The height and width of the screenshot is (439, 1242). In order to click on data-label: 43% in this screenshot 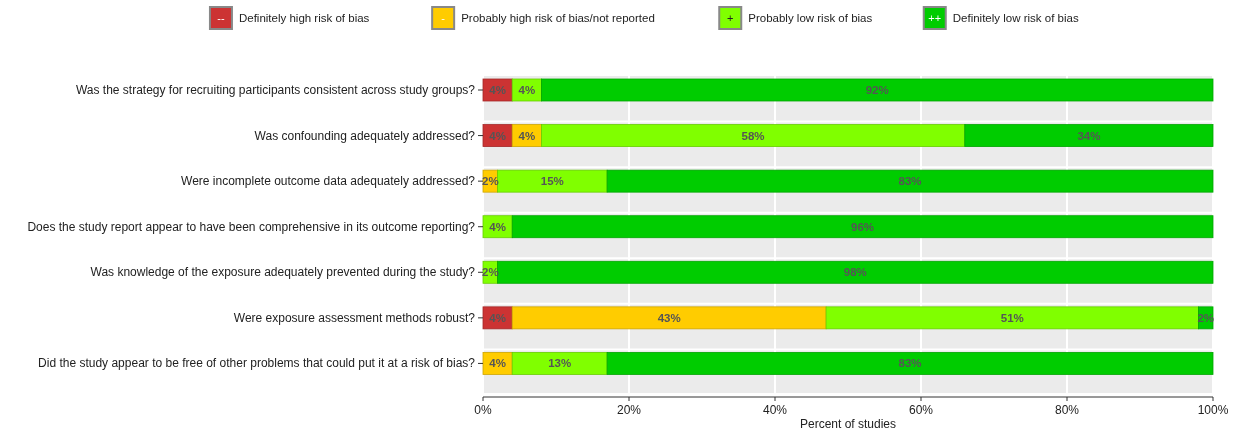, I will do `click(669, 317)`.